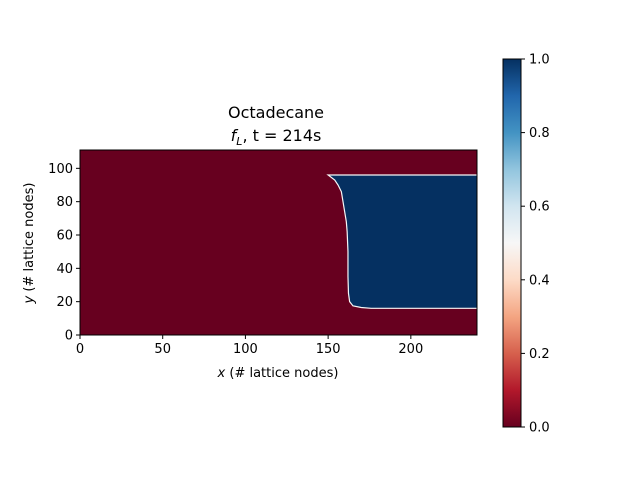  What do you see at coordinates (239, 141) in the screenshot?
I see `title-subscript: L` at bounding box center [239, 141].